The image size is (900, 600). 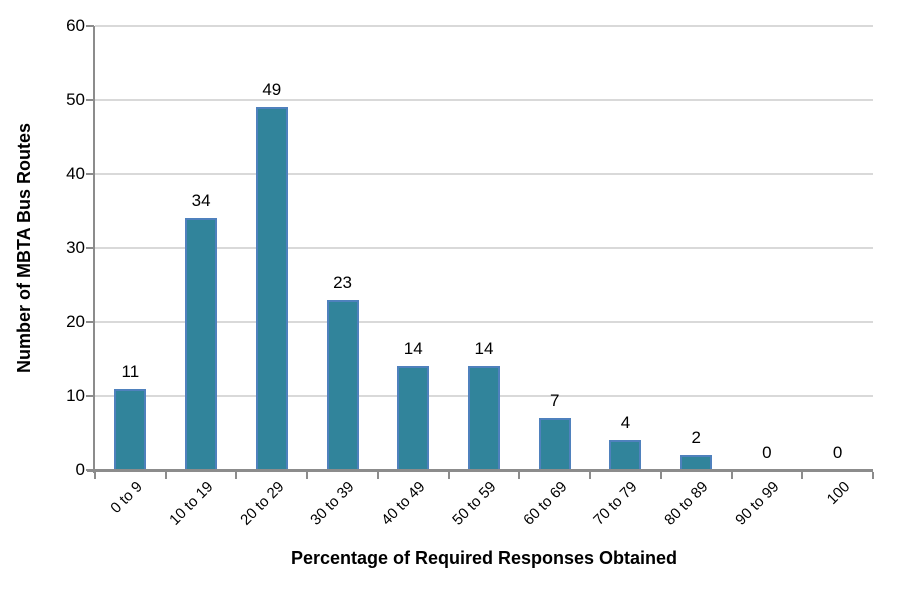 What do you see at coordinates (272, 90) in the screenshot?
I see `bar-value-label-20-to-29: 49` at bounding box center [272, 90].